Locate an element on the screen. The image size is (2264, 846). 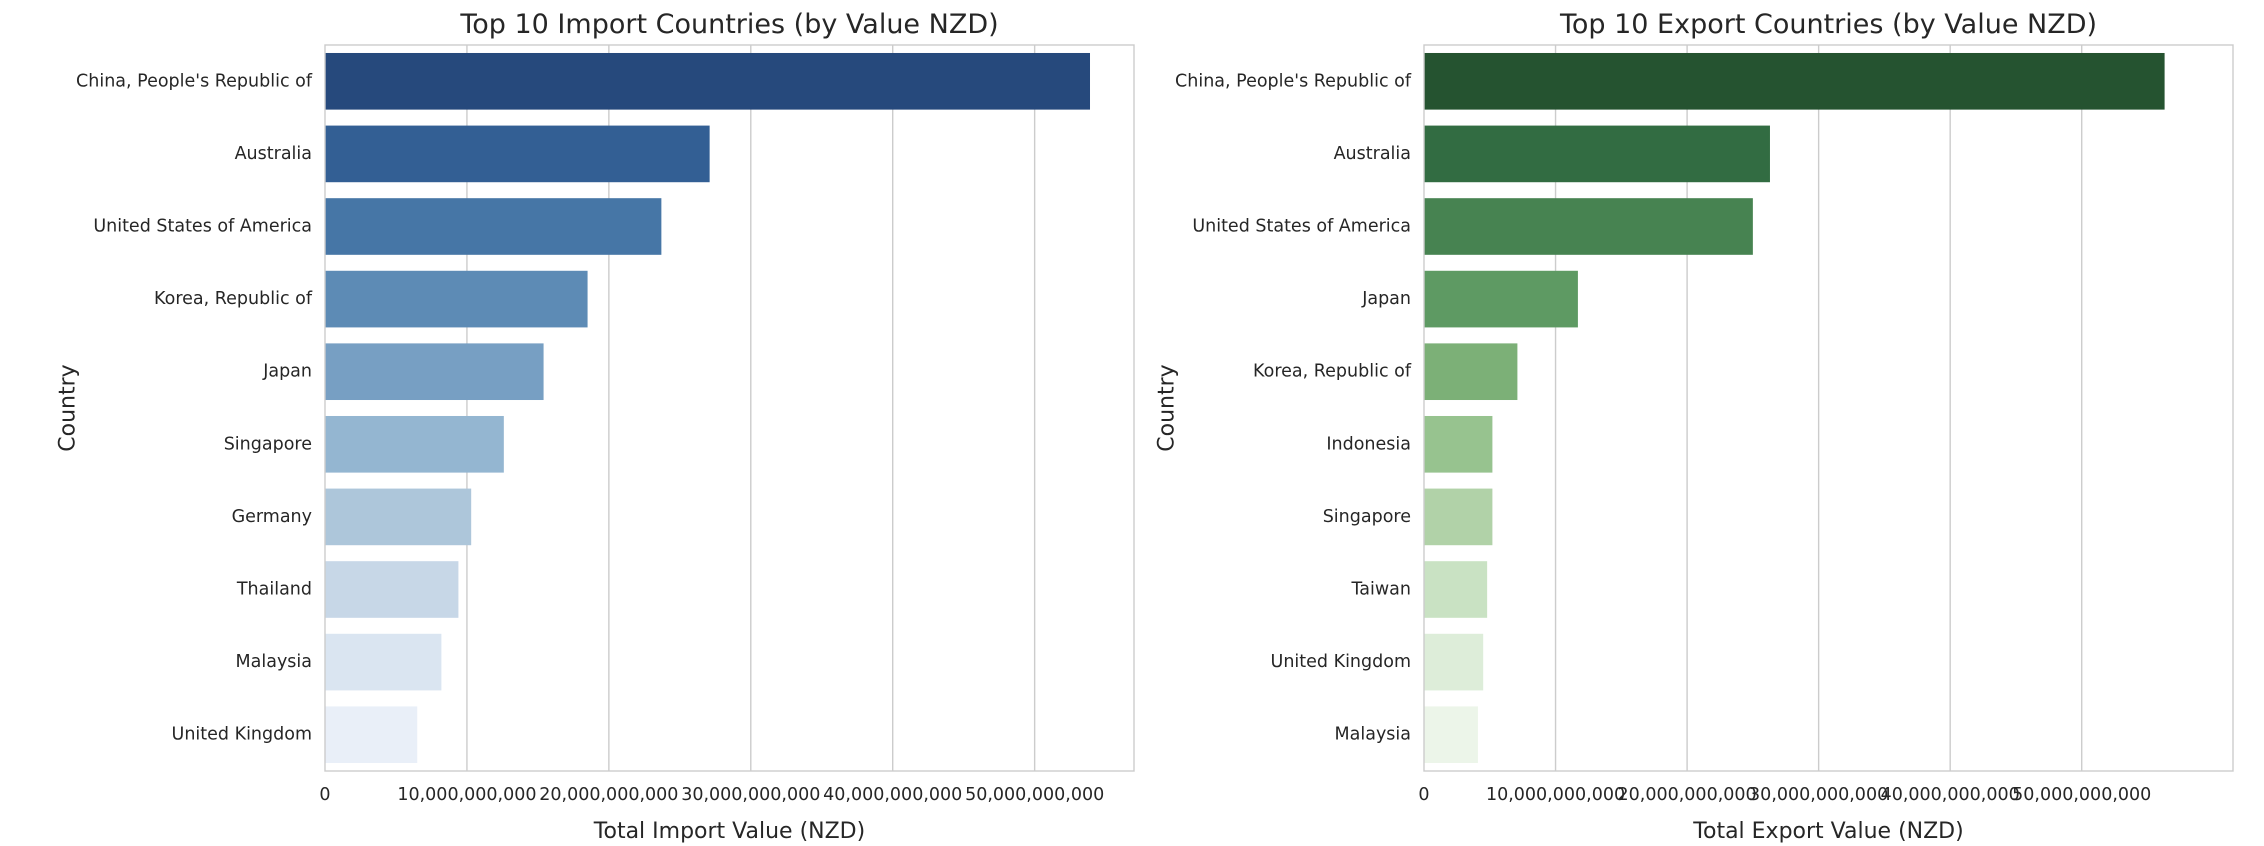
export-category-label: Japan is located at coordinates (1386, 299).